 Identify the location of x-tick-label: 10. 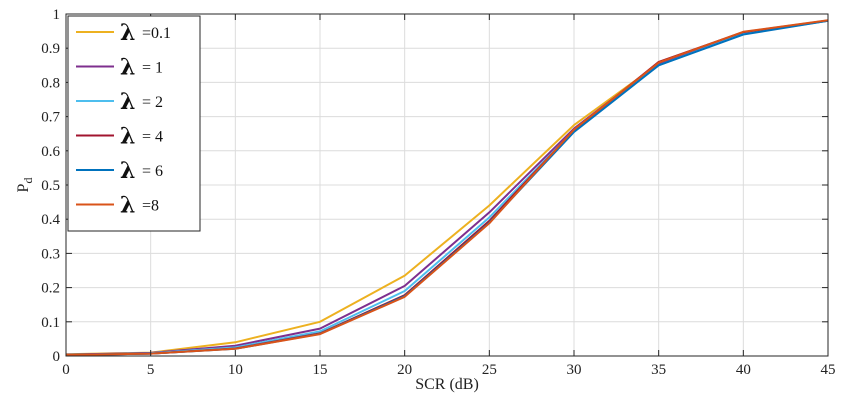
(235, 370).